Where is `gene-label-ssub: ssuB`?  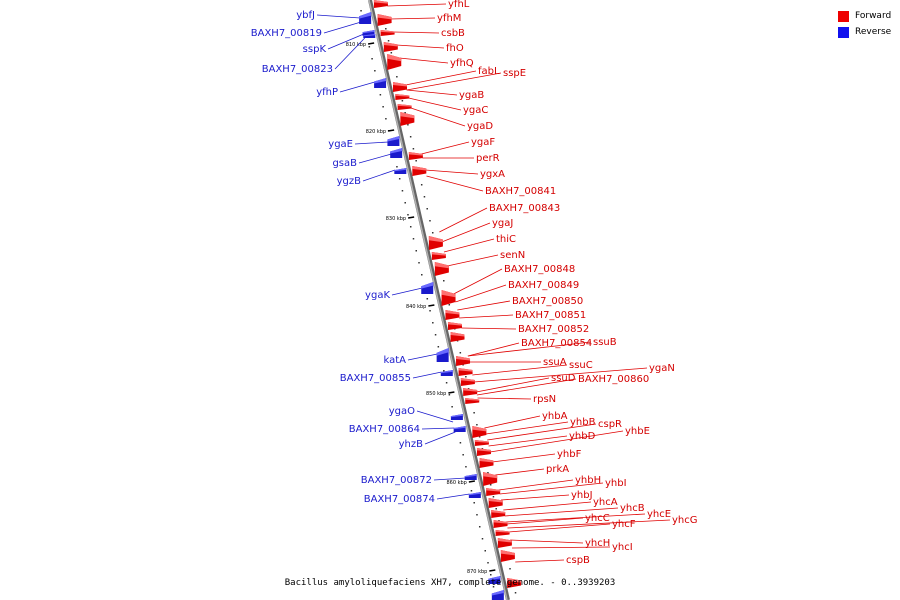 gene-label-ssub: ssuB is located at coordinates (605, 342).